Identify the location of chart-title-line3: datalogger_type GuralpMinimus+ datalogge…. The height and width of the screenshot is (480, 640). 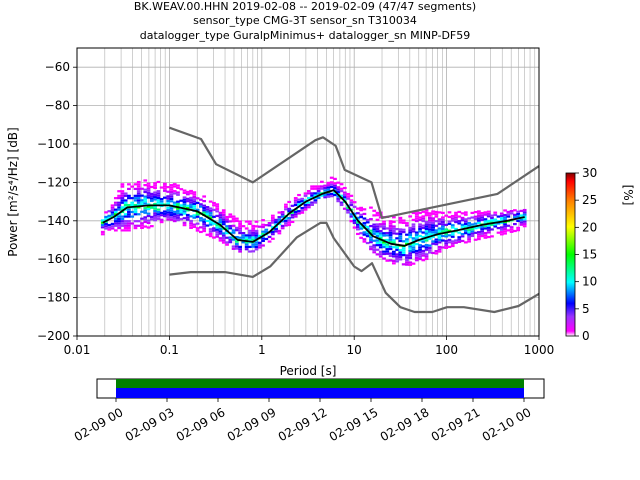
(305, 35).